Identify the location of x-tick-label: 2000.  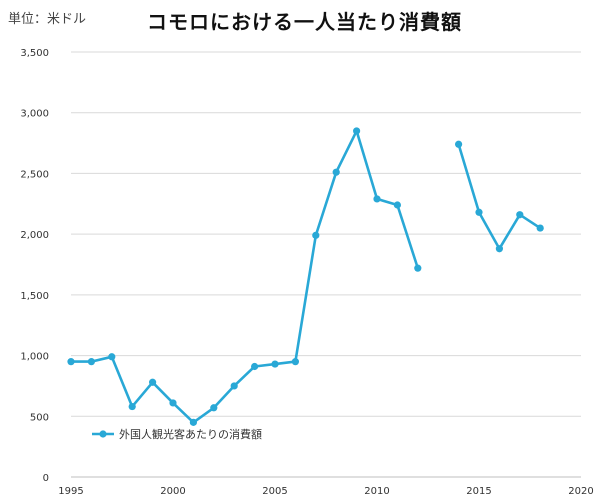
(172, 491).